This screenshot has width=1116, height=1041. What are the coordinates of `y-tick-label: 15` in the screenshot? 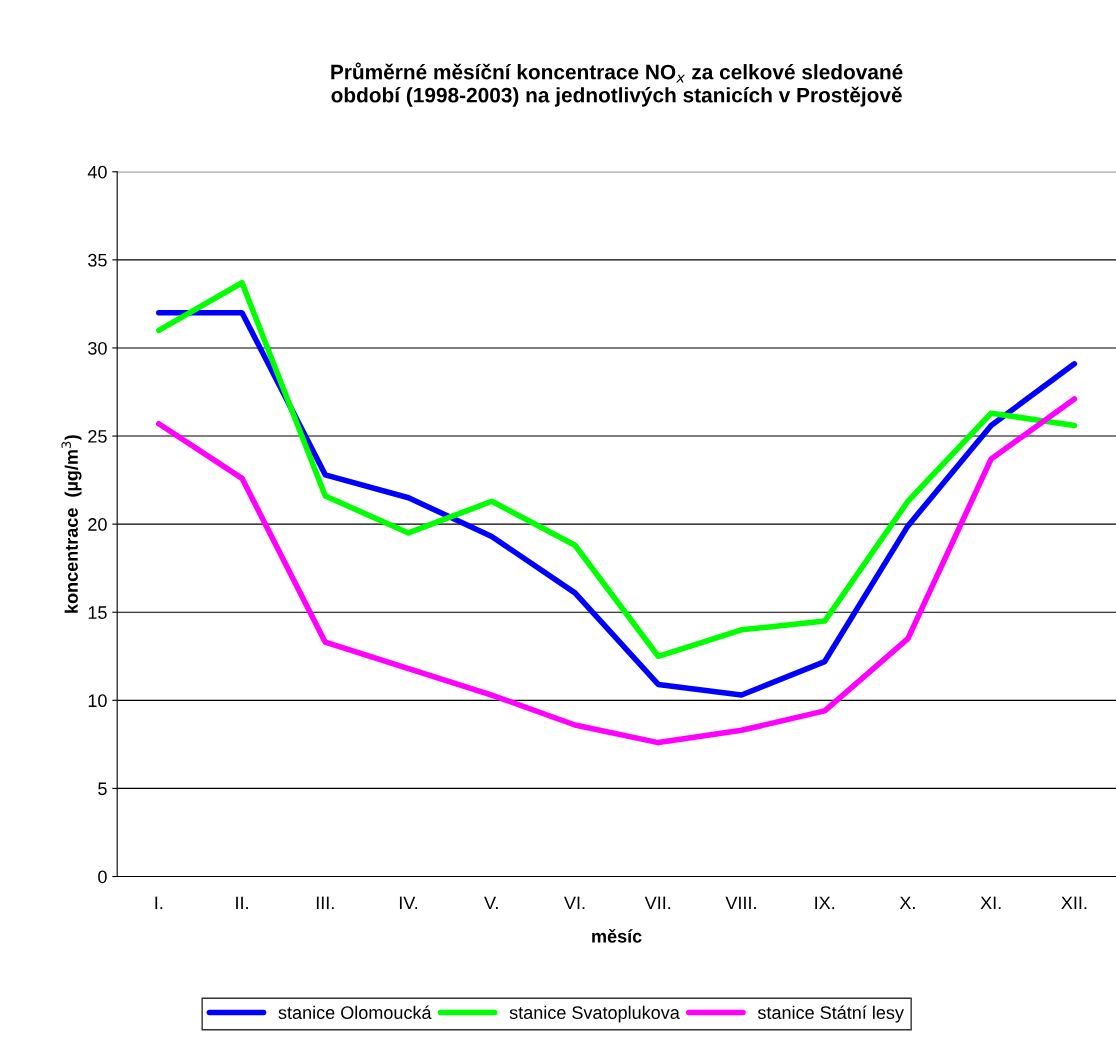 It's located at (97, 612).